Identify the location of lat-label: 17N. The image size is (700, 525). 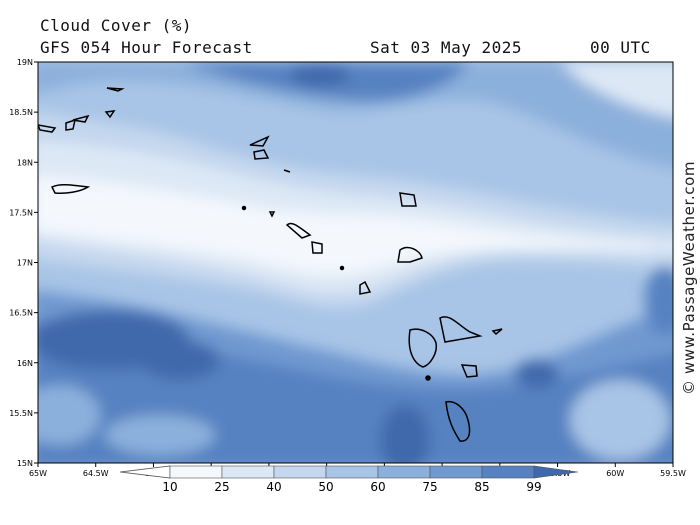
(25, 263).